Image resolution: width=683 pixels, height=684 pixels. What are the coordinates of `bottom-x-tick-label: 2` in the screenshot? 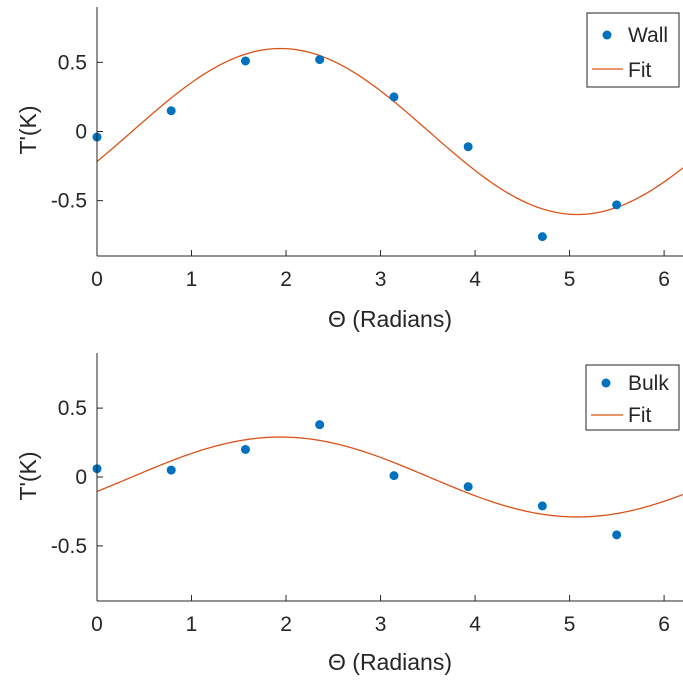 It's located at (286, 624).